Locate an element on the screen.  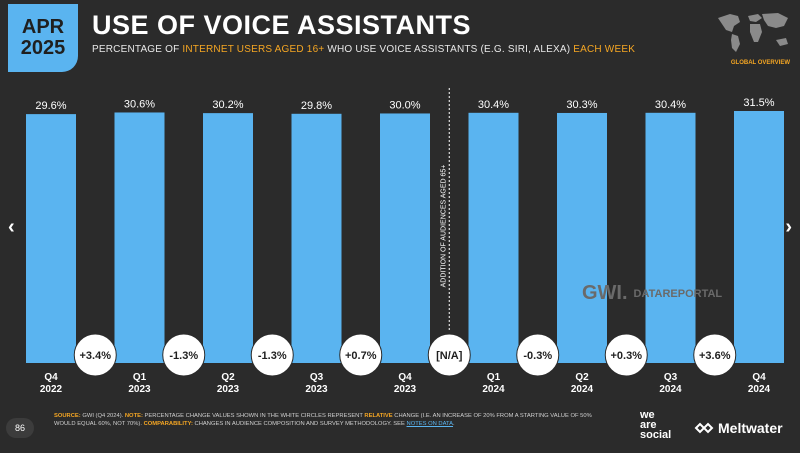
category-quarter-1: Q1 is located at coordinates (140, 377).